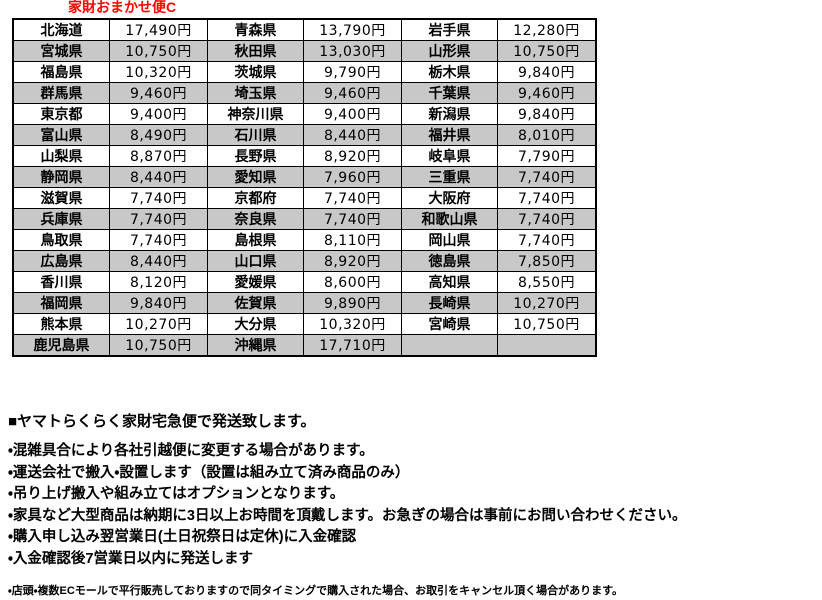 Image resolution: width=822 pixels, height=600 pixels. What do you see at coordinates (449, 324) in the screenshot?
I see `prefecture-cell: 宮崎県` at bounding box center [449, 324].